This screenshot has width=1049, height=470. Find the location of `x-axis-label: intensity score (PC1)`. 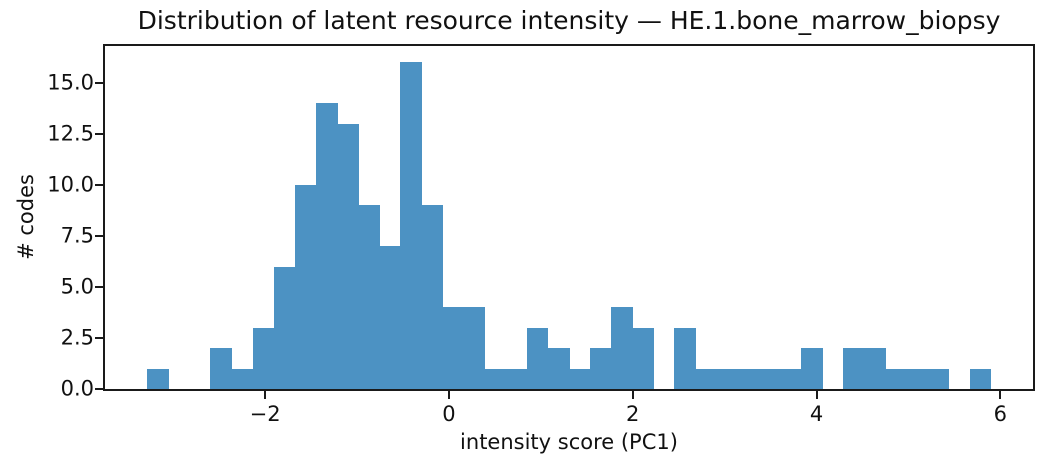

x-axis-label: intensity score (PC1) is located at coordinates (569, 442).